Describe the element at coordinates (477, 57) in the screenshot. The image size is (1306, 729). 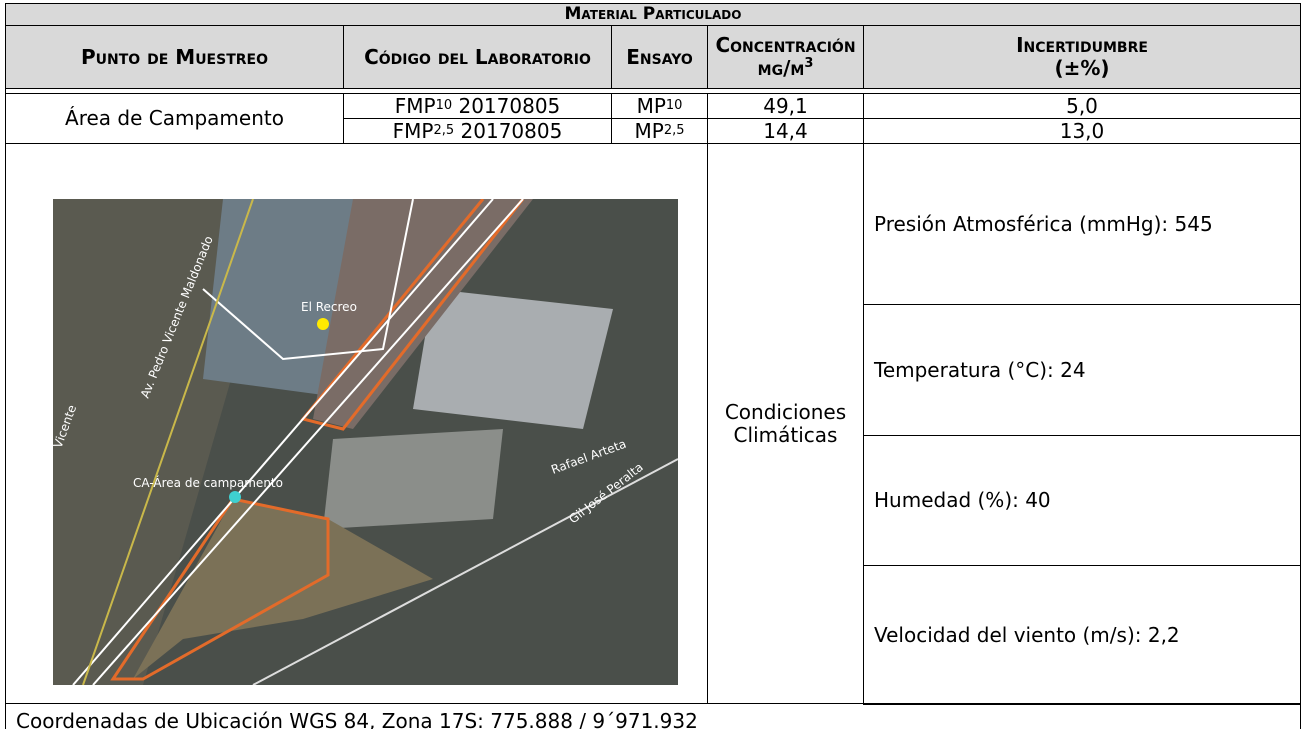
I see `header-cell: Código del Laboratorio` at that location.